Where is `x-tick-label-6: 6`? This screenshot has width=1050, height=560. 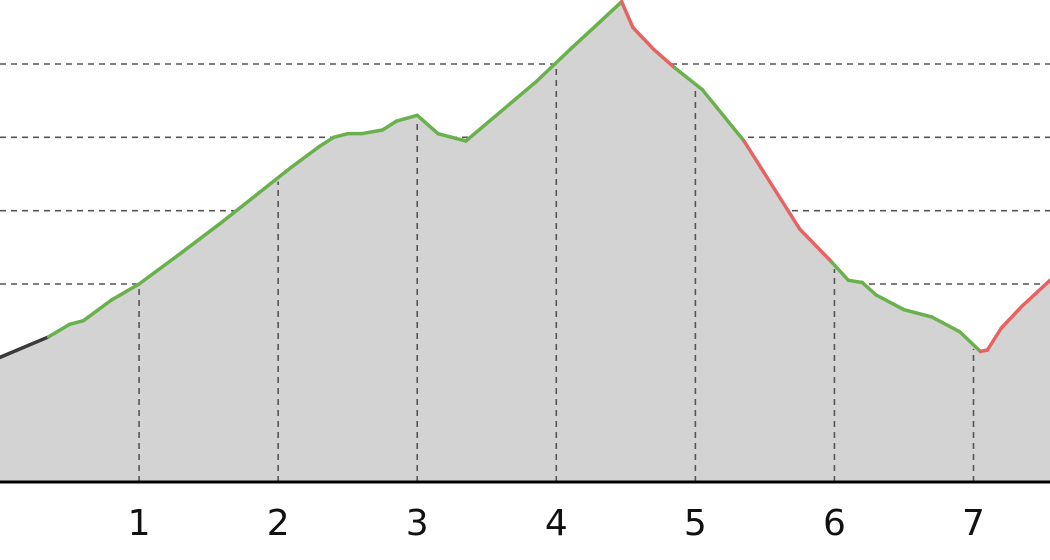
x-tick-label-6: 6 is located at coordinates (834, 523).